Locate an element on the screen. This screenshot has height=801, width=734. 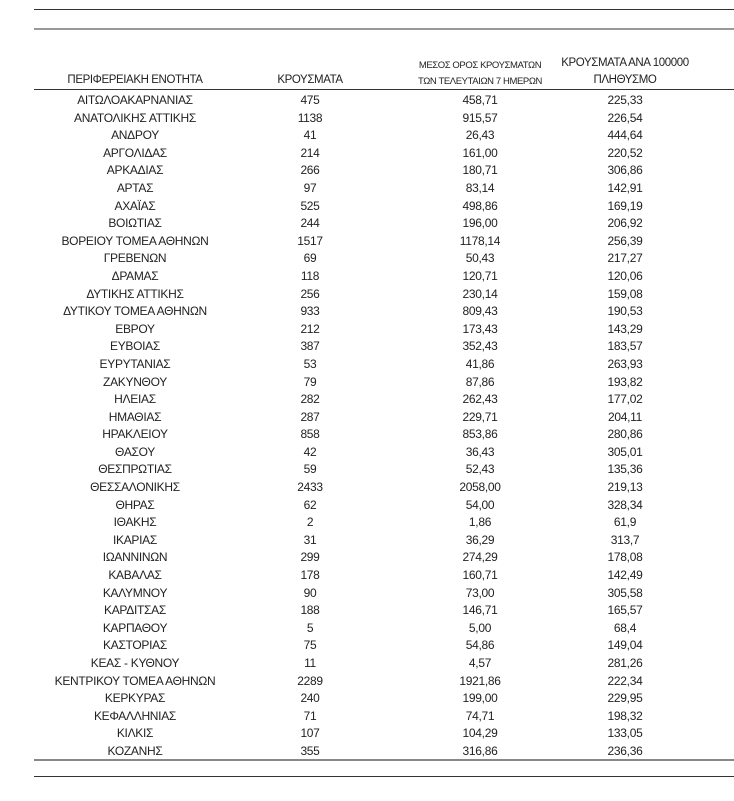
cell-region: ΗΡΑΚΛΕΙΟΥ is located at coordinates (135, 434).